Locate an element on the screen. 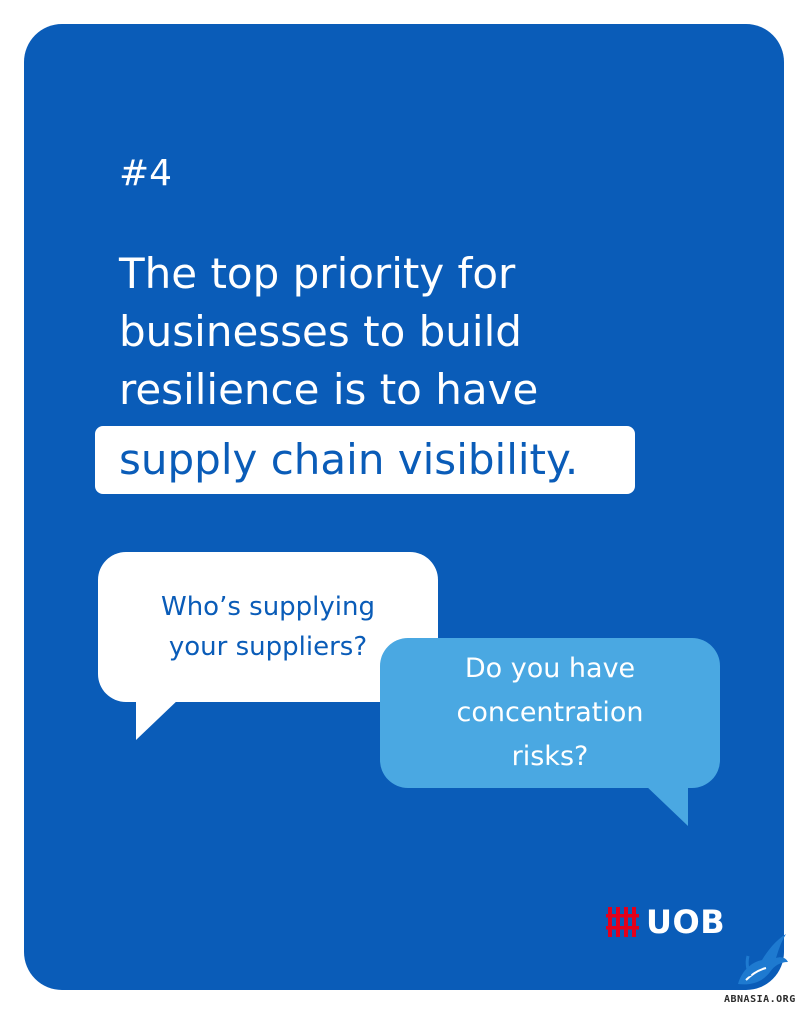 The image size is (810, 1013). speech-bubble-concentration: Do you have concentration risks? is located at coordinates (550, 733).